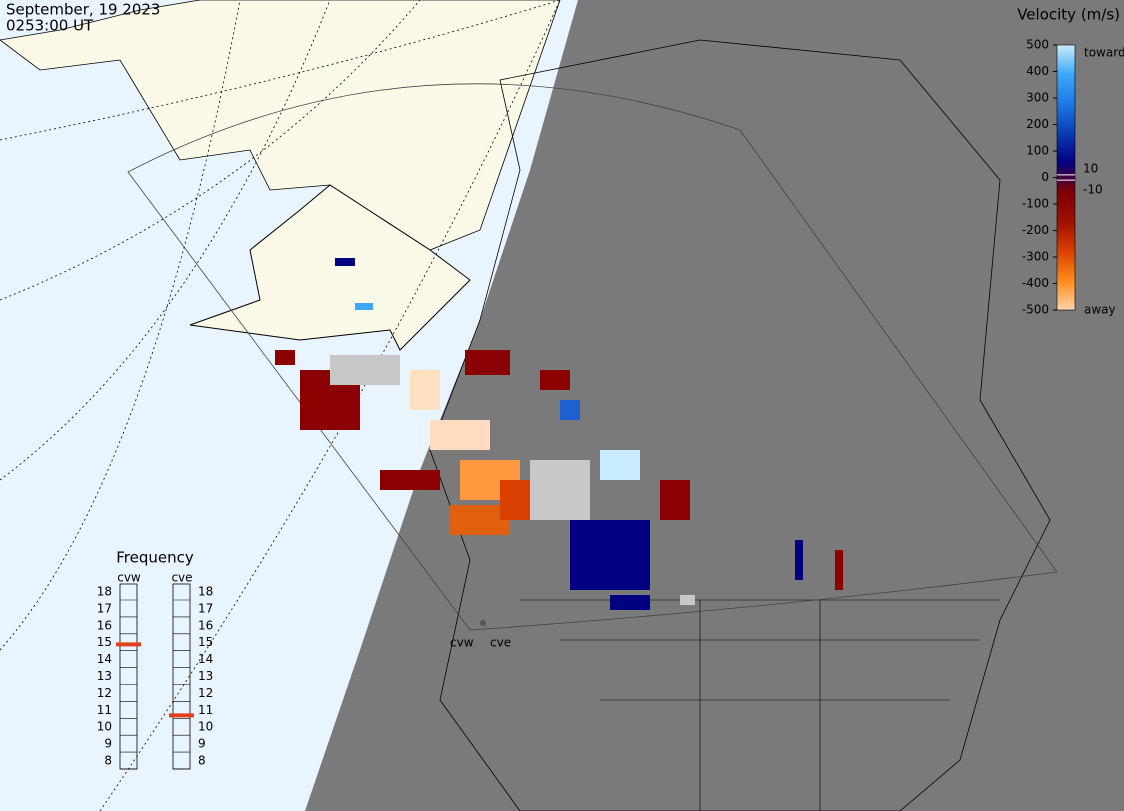 The height and width of the screenshot is (811, 1124). What do you see at coordinates (462, 643) in the screenshot?
I see `radar-label: cvw` at bounding box center [462, 643].